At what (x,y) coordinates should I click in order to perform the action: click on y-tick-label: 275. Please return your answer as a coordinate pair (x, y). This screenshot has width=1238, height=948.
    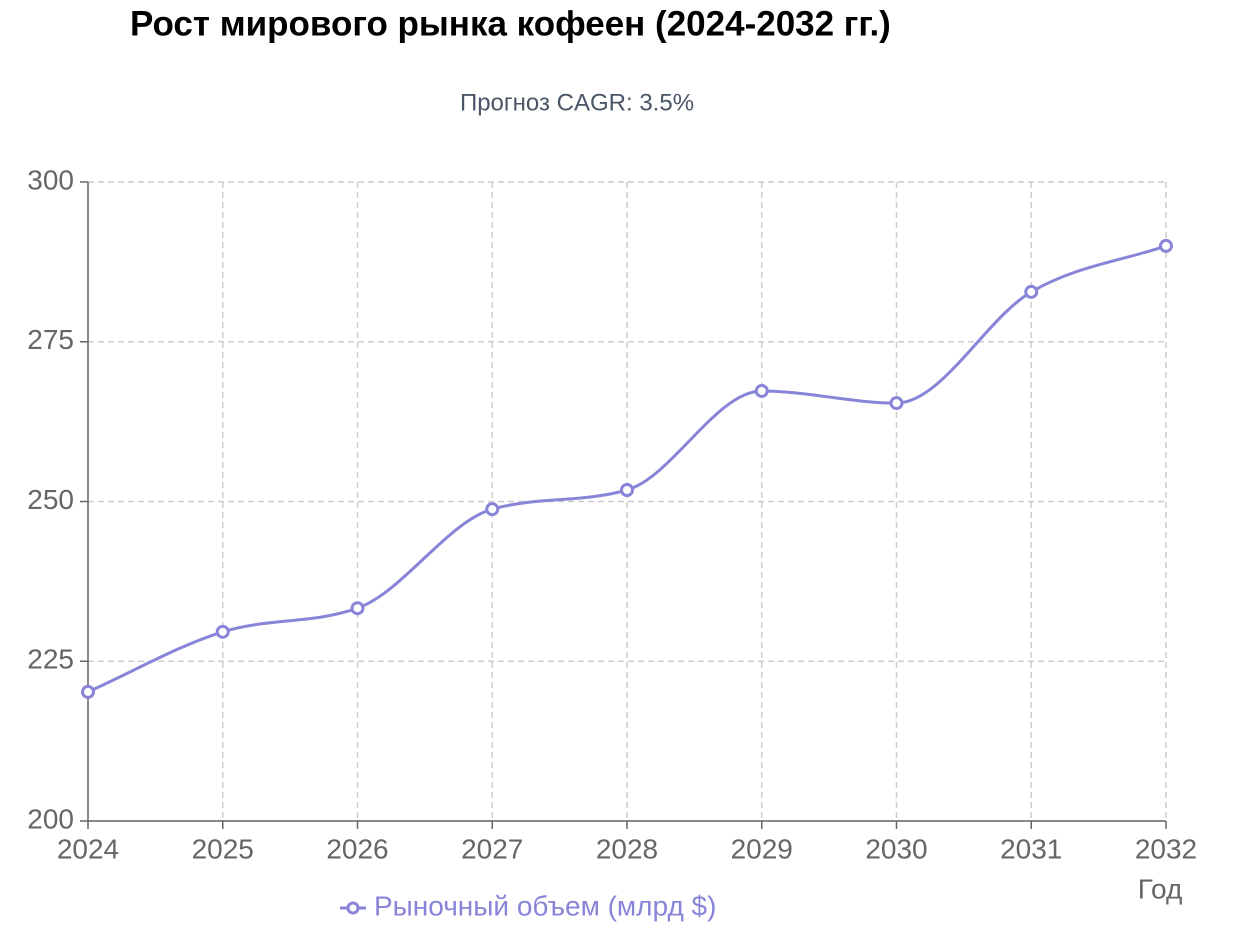
    Looking at the image, I should click on (50, 339).